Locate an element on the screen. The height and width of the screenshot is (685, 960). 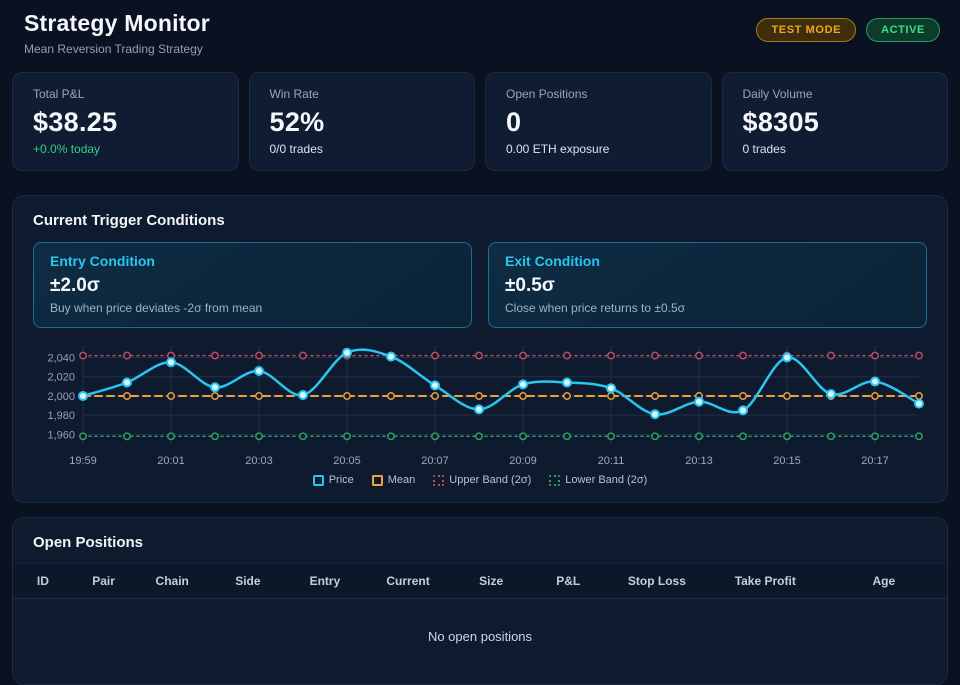
svg-text: 20:17 is located at coordinates (875, 461).